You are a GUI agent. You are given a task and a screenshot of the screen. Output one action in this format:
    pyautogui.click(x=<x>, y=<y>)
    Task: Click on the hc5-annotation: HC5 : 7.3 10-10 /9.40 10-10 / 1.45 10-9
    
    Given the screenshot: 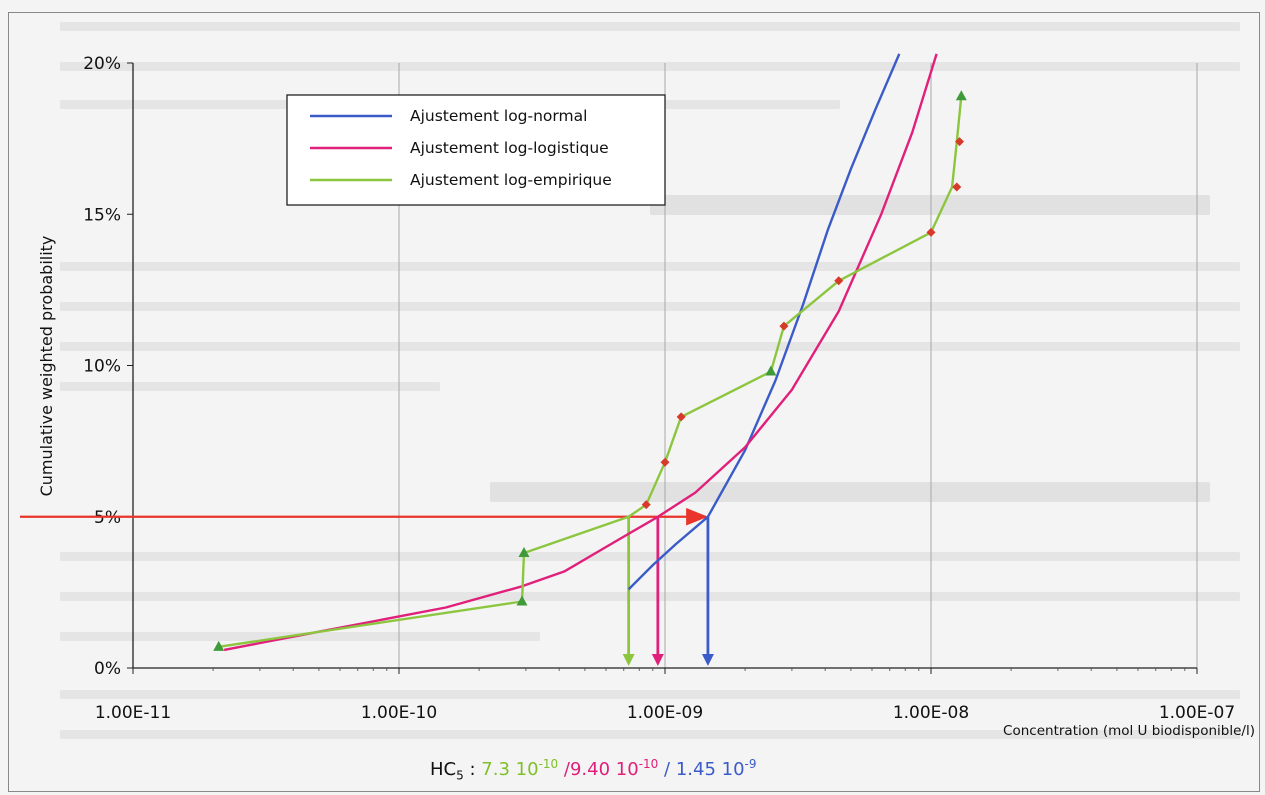 What is the action you would take?
    pyautogui.click(x=593, y=770)
    